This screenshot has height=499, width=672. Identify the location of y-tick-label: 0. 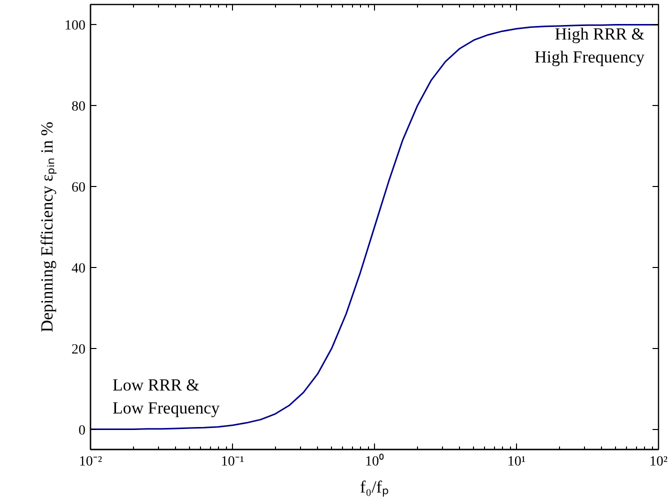
(82, 430).